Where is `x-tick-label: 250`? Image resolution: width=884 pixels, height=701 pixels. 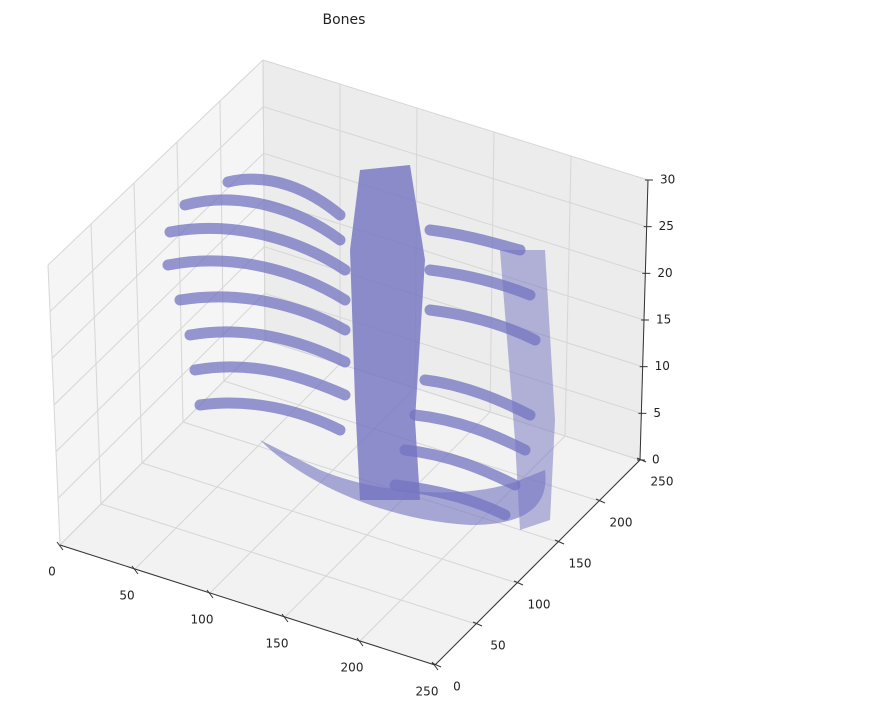 x-tick-label: 250 is located at coordinates (427, 692).